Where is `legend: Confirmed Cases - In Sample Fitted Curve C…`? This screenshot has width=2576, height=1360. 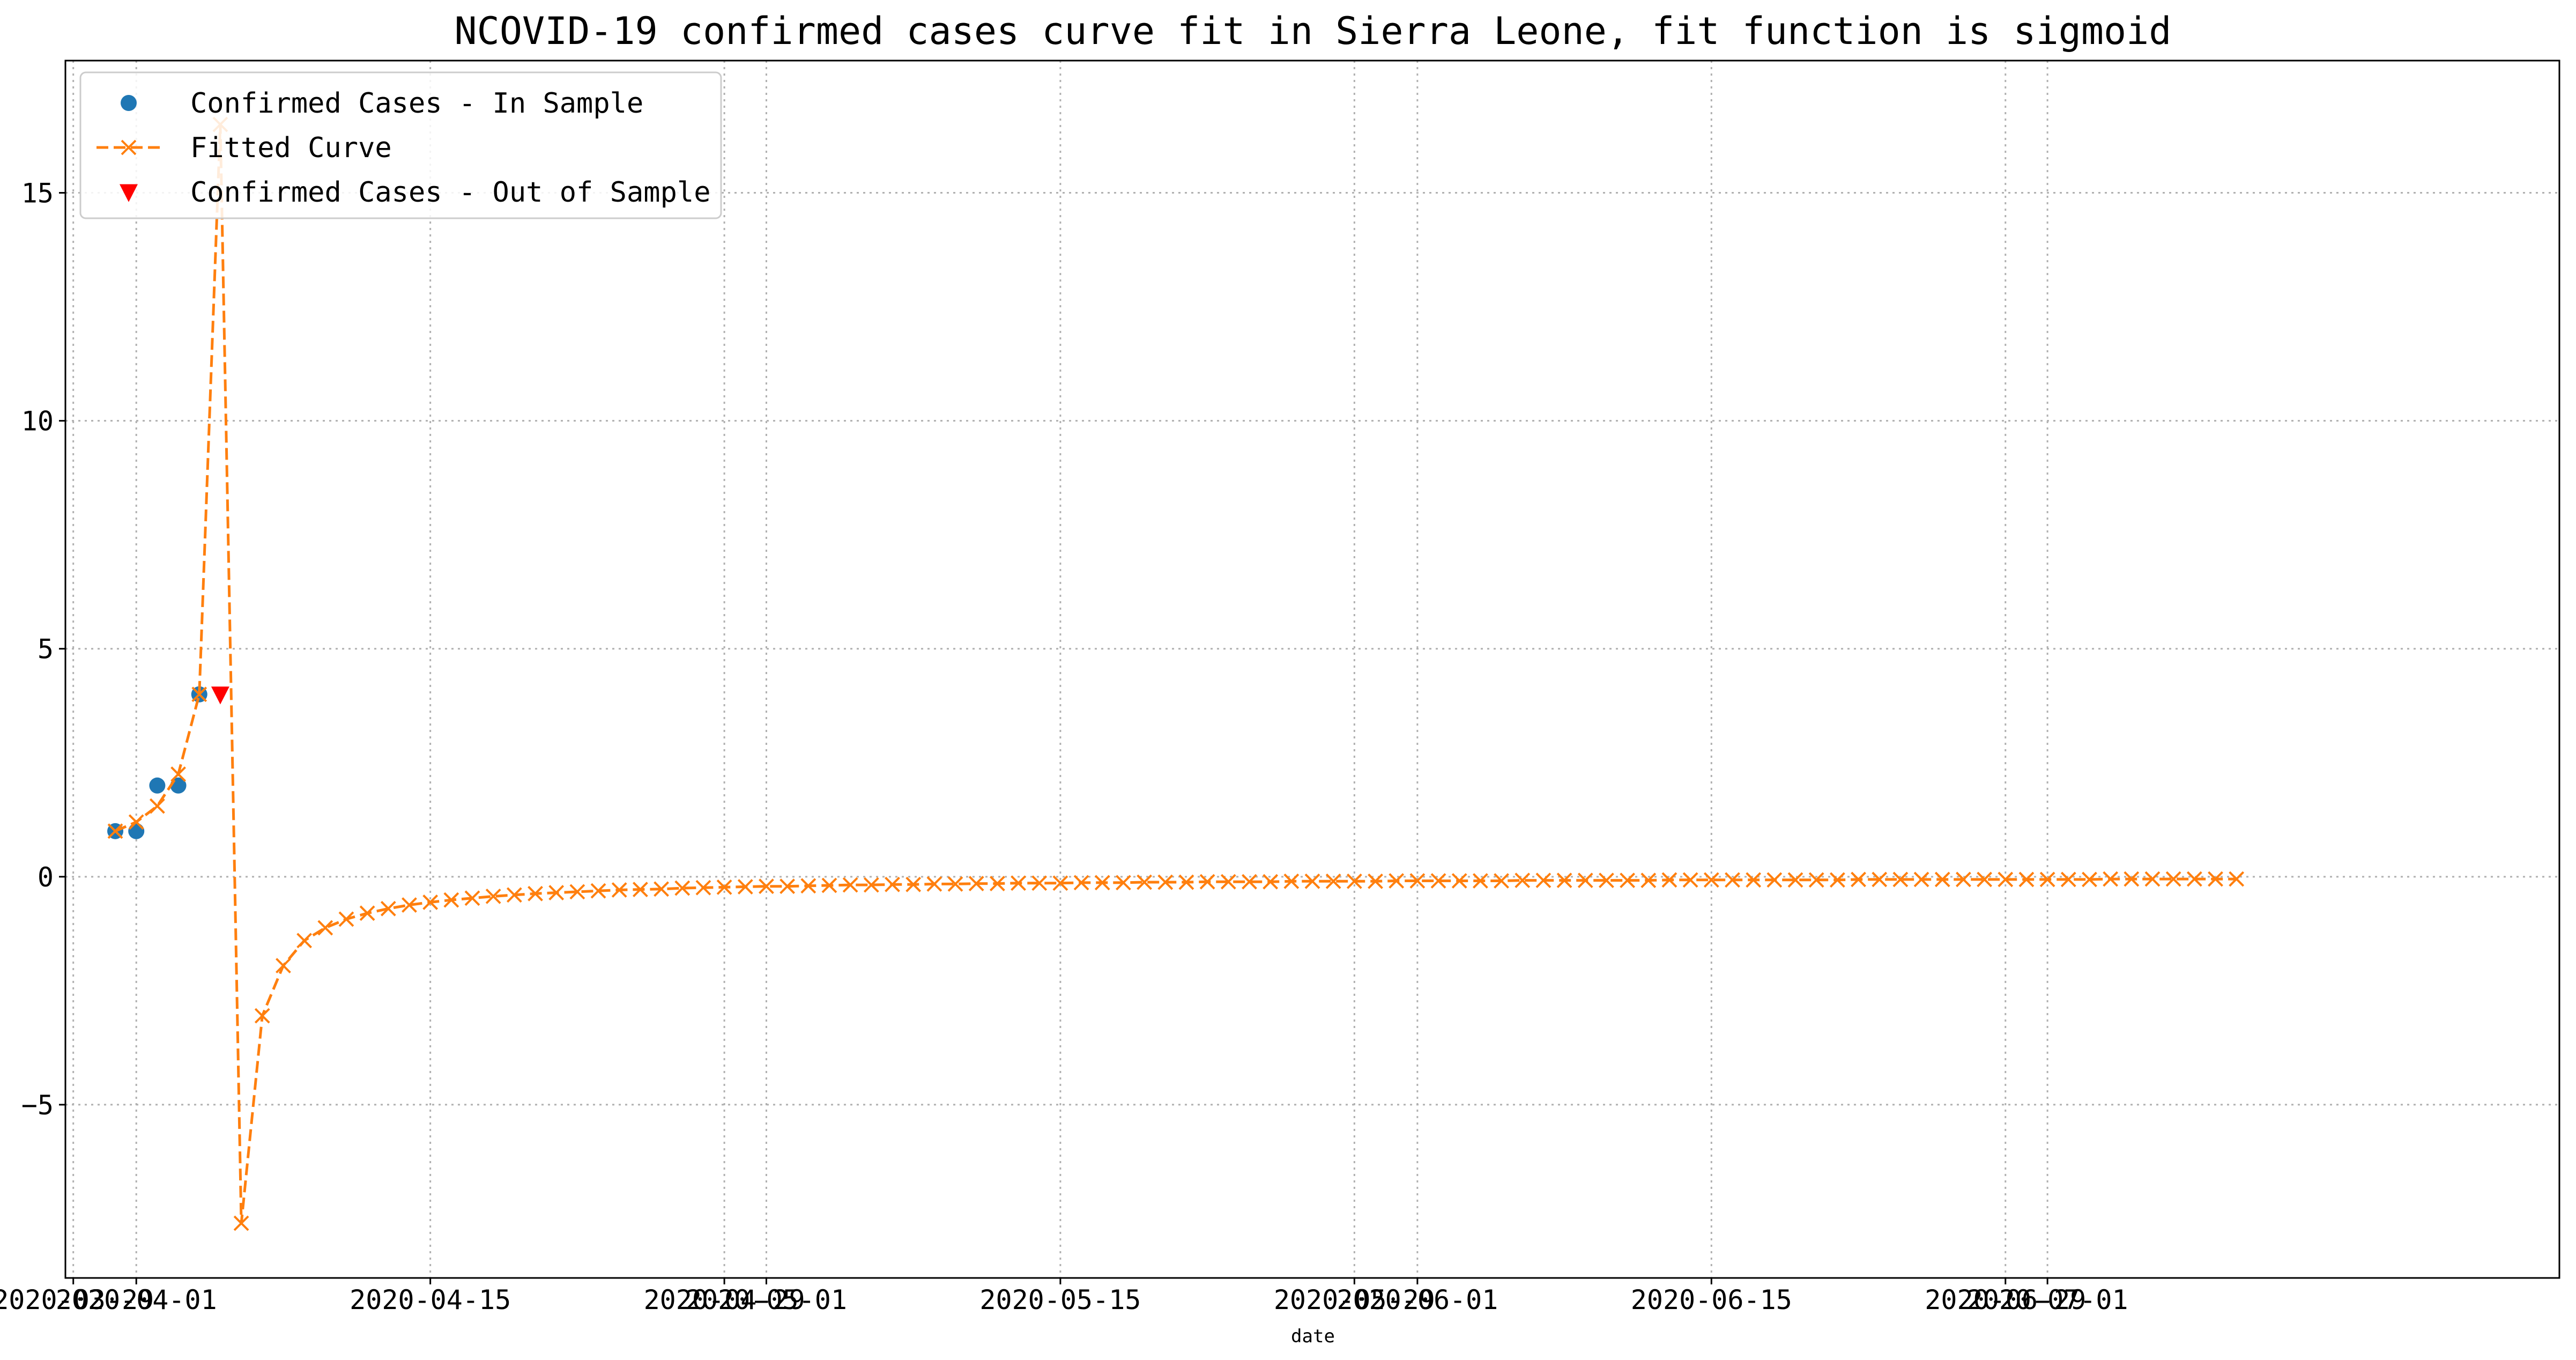
legend: Confirmed Cases - In Sample Fitted Curve C… is located at coordinates (401, 145).